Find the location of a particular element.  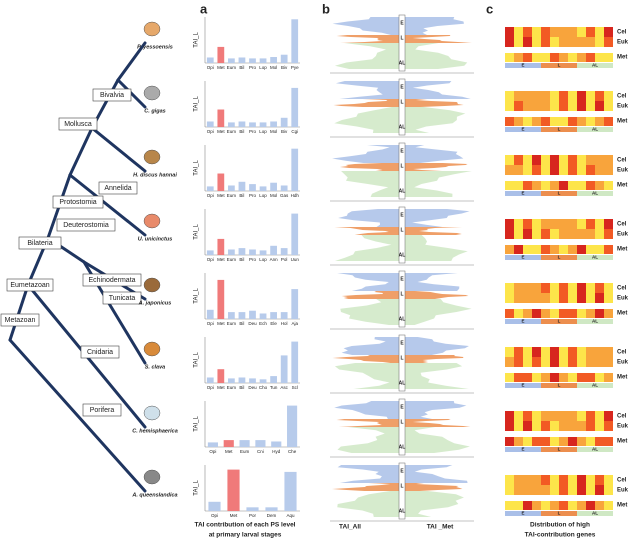

clade-label: Bivalvia is located at coordinates (112, 95).